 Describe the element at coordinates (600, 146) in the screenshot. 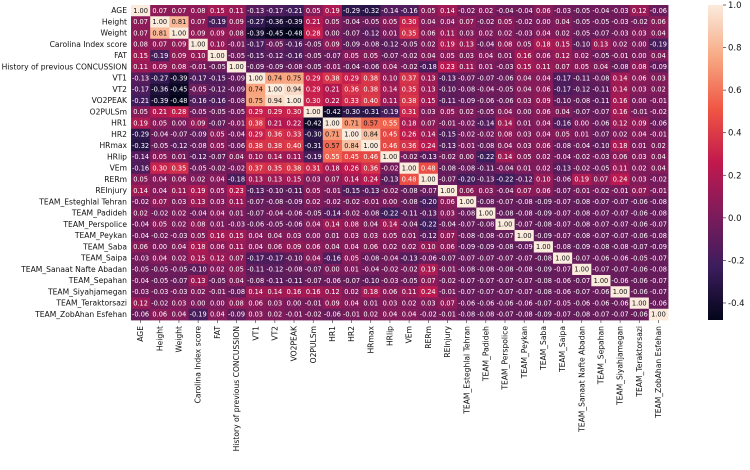

I see `heatmap-cell-label: -0.10` at that location.